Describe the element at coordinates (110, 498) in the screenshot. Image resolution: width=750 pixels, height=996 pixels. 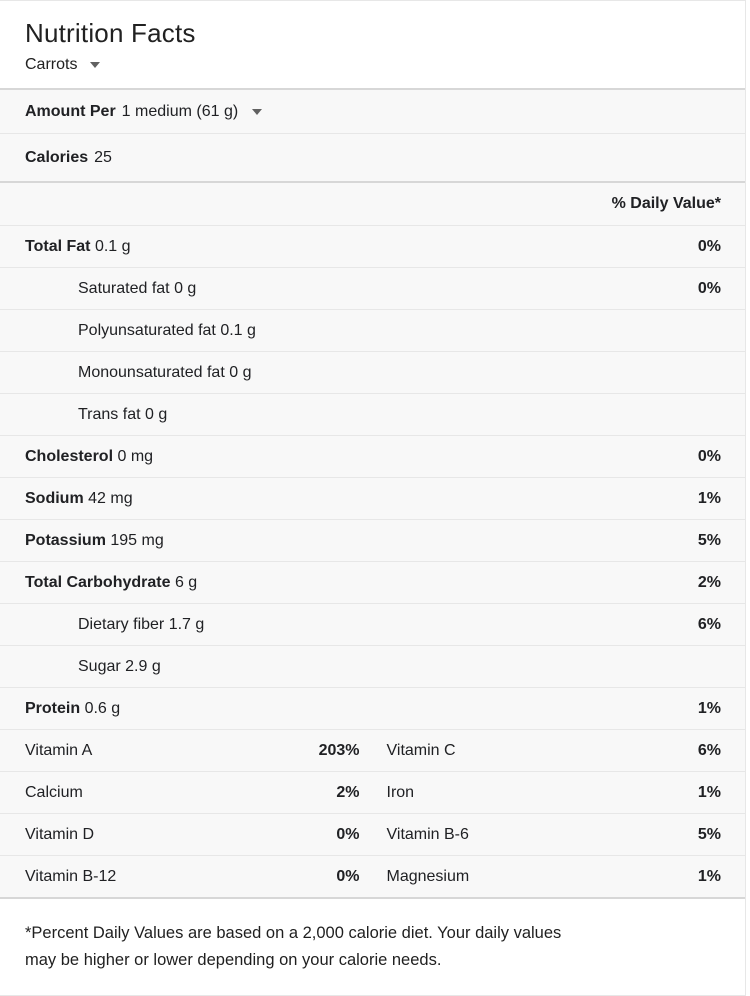
I see `nutrient-amount: 42 mg` at that location.